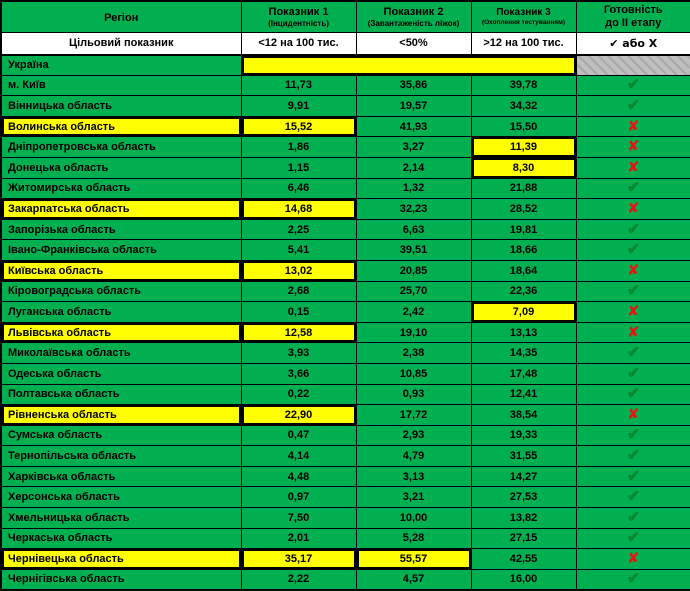  I want to click on target-indicator2-value: <50%, so click(413, 44).